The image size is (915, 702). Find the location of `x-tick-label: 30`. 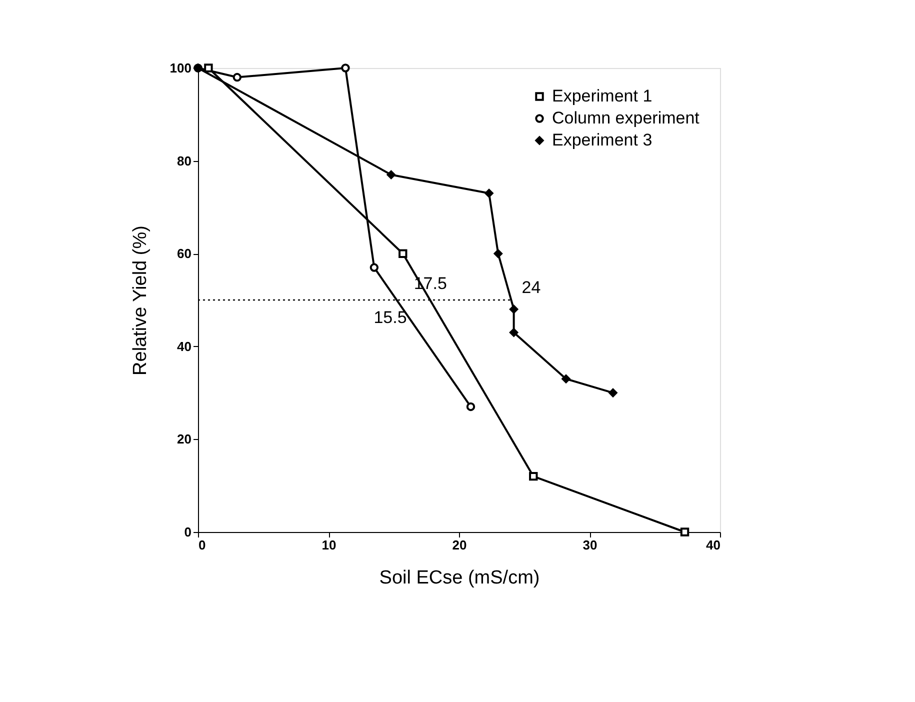

x-tick-label: 30 is located at coordinates (590, 545).